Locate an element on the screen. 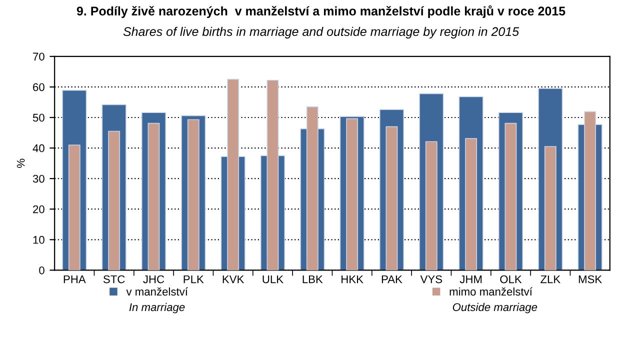 This screenshot has height=342, width=642. x-tick-label: JHM is located at coordinates (471, 279).